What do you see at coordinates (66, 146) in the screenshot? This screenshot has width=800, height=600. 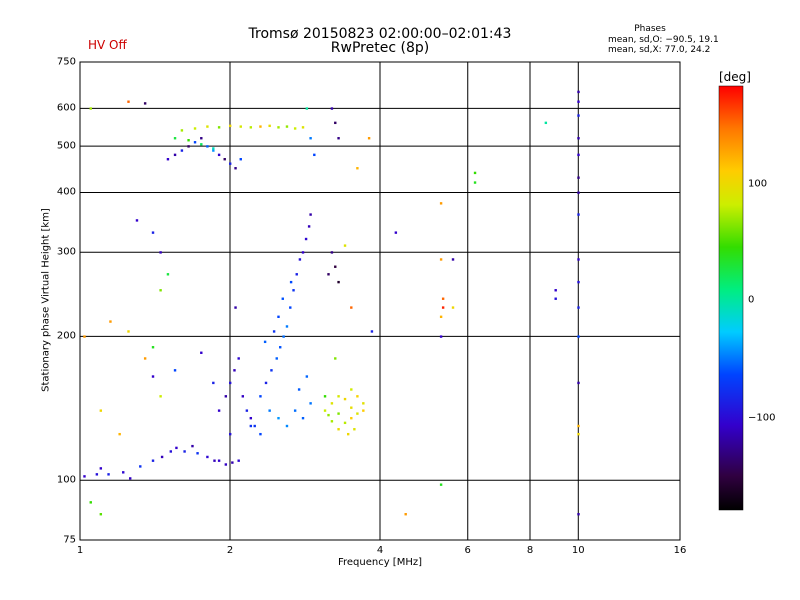 I see `y-tick-label: 500` at bounding box center [66, 146].